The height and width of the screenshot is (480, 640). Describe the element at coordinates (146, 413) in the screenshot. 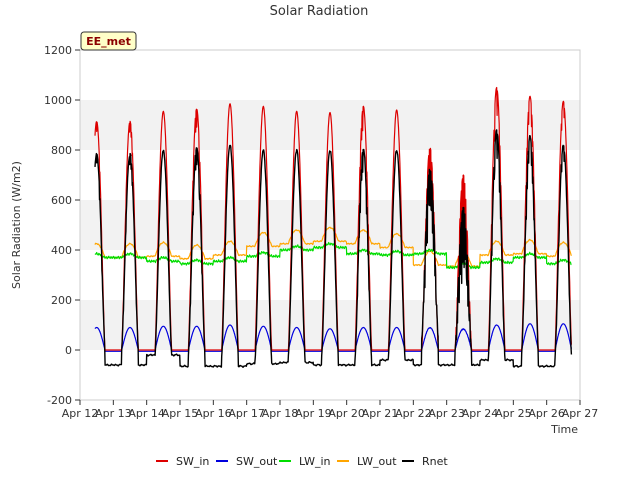

I see `x-tick-label: Apr 14` at that location.